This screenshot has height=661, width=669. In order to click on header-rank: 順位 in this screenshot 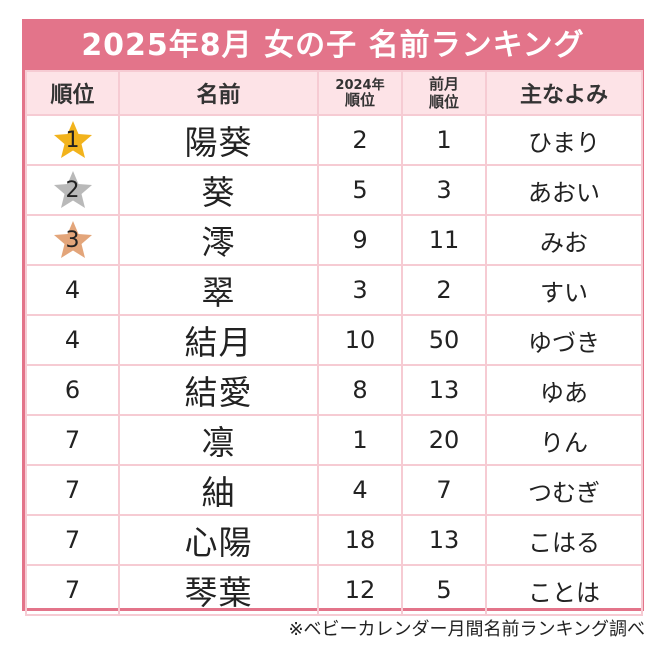, I will do `click(72, 93)`.